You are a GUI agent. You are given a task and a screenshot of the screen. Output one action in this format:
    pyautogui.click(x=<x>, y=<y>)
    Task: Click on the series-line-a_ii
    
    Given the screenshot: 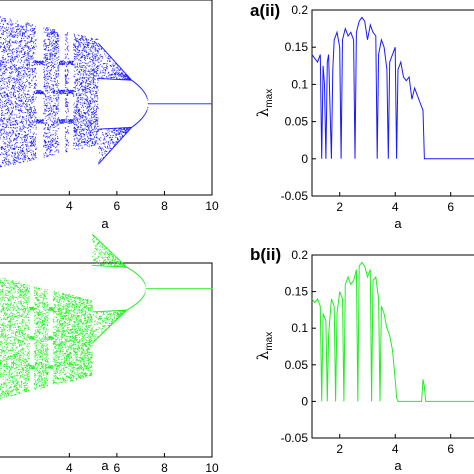 What is the action you would take?
    pyautogui.click(x=392, y=88)
    